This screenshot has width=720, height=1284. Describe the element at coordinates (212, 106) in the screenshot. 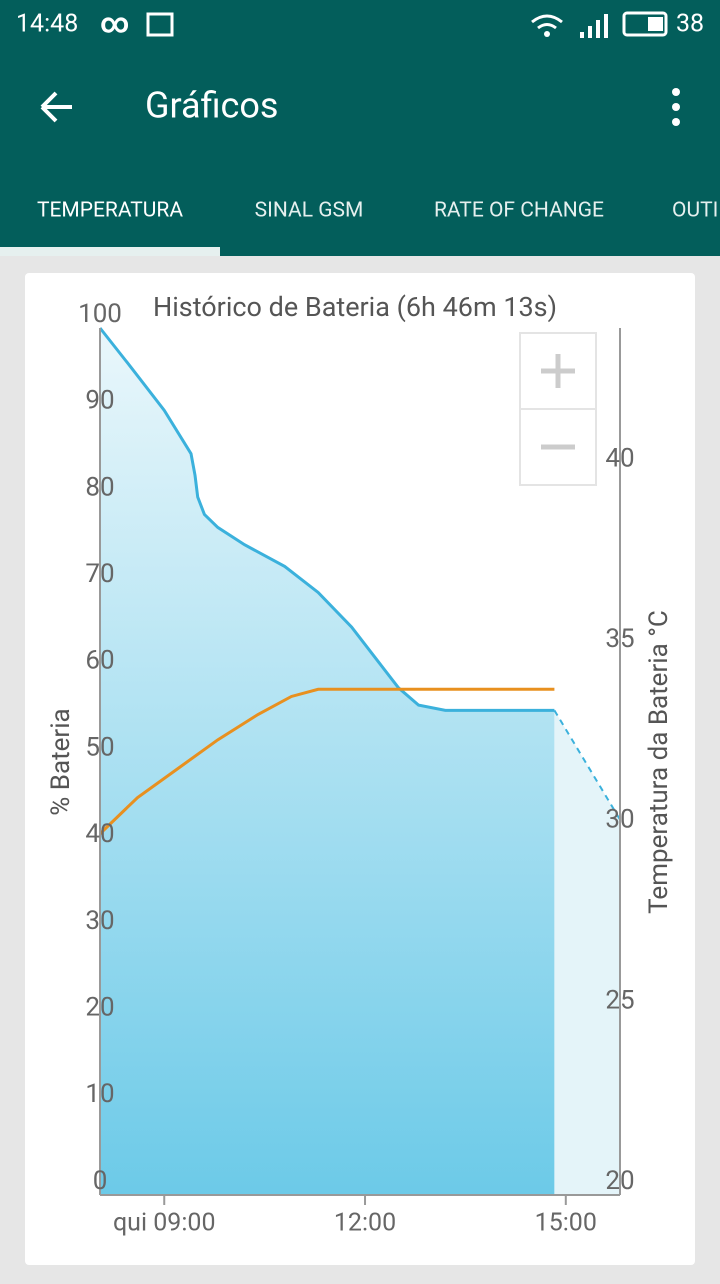

I see `app-title: Gráficos` at that location.